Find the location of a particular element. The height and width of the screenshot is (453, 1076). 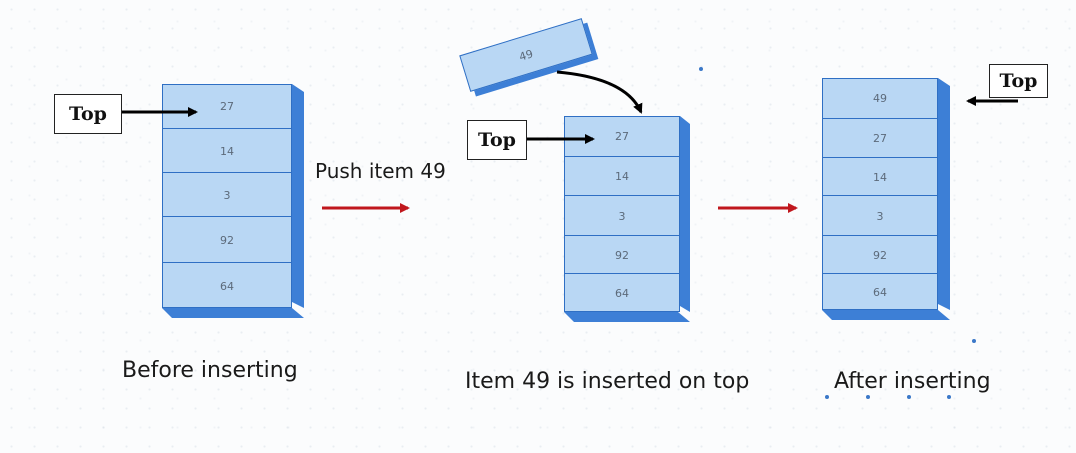

stack-before-bottom is located at coordinates (233, 313).